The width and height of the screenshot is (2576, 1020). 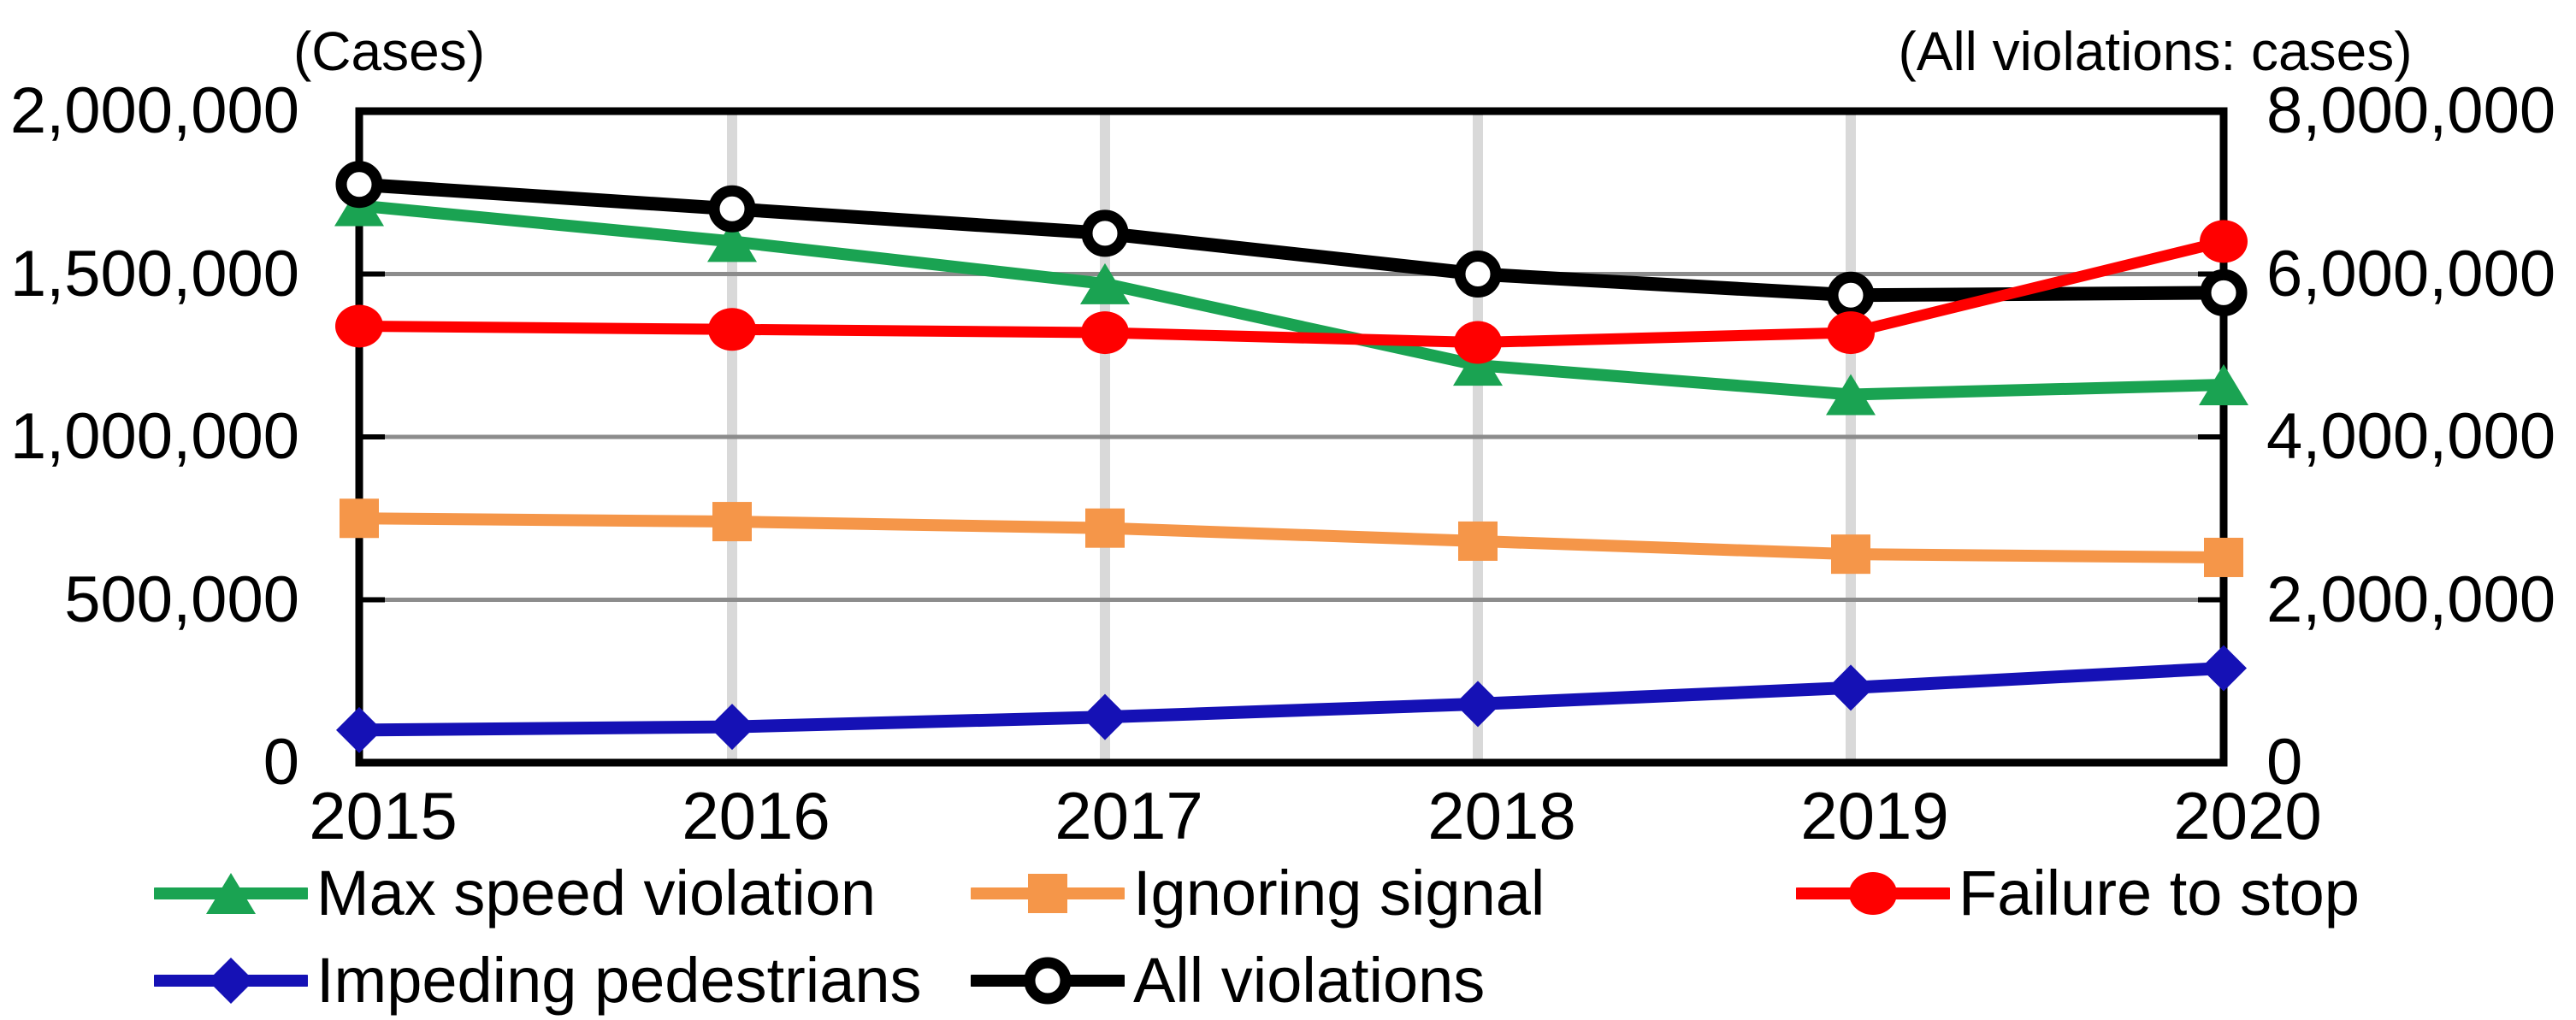 What do you see at coordinates (154, 436) in the screenshot?
I see `left-axis-tick-label: 1,000,000` at bounding box center [154, 436].